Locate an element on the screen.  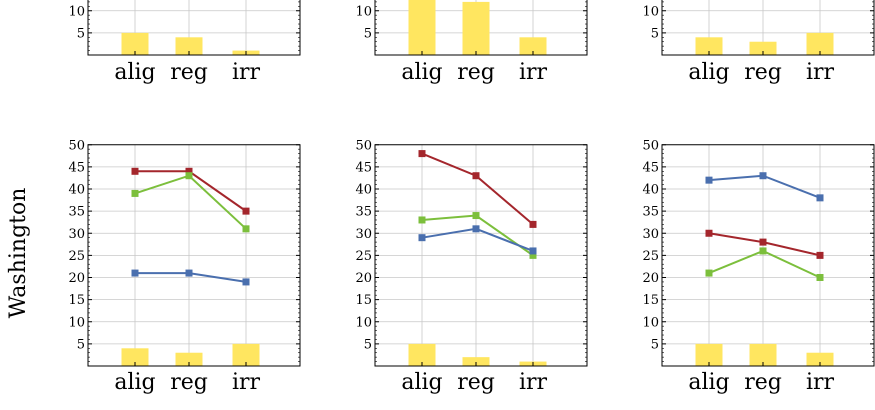
chart-panel-2: 5 10 alig reg irr is located at coordinates (471, 42).